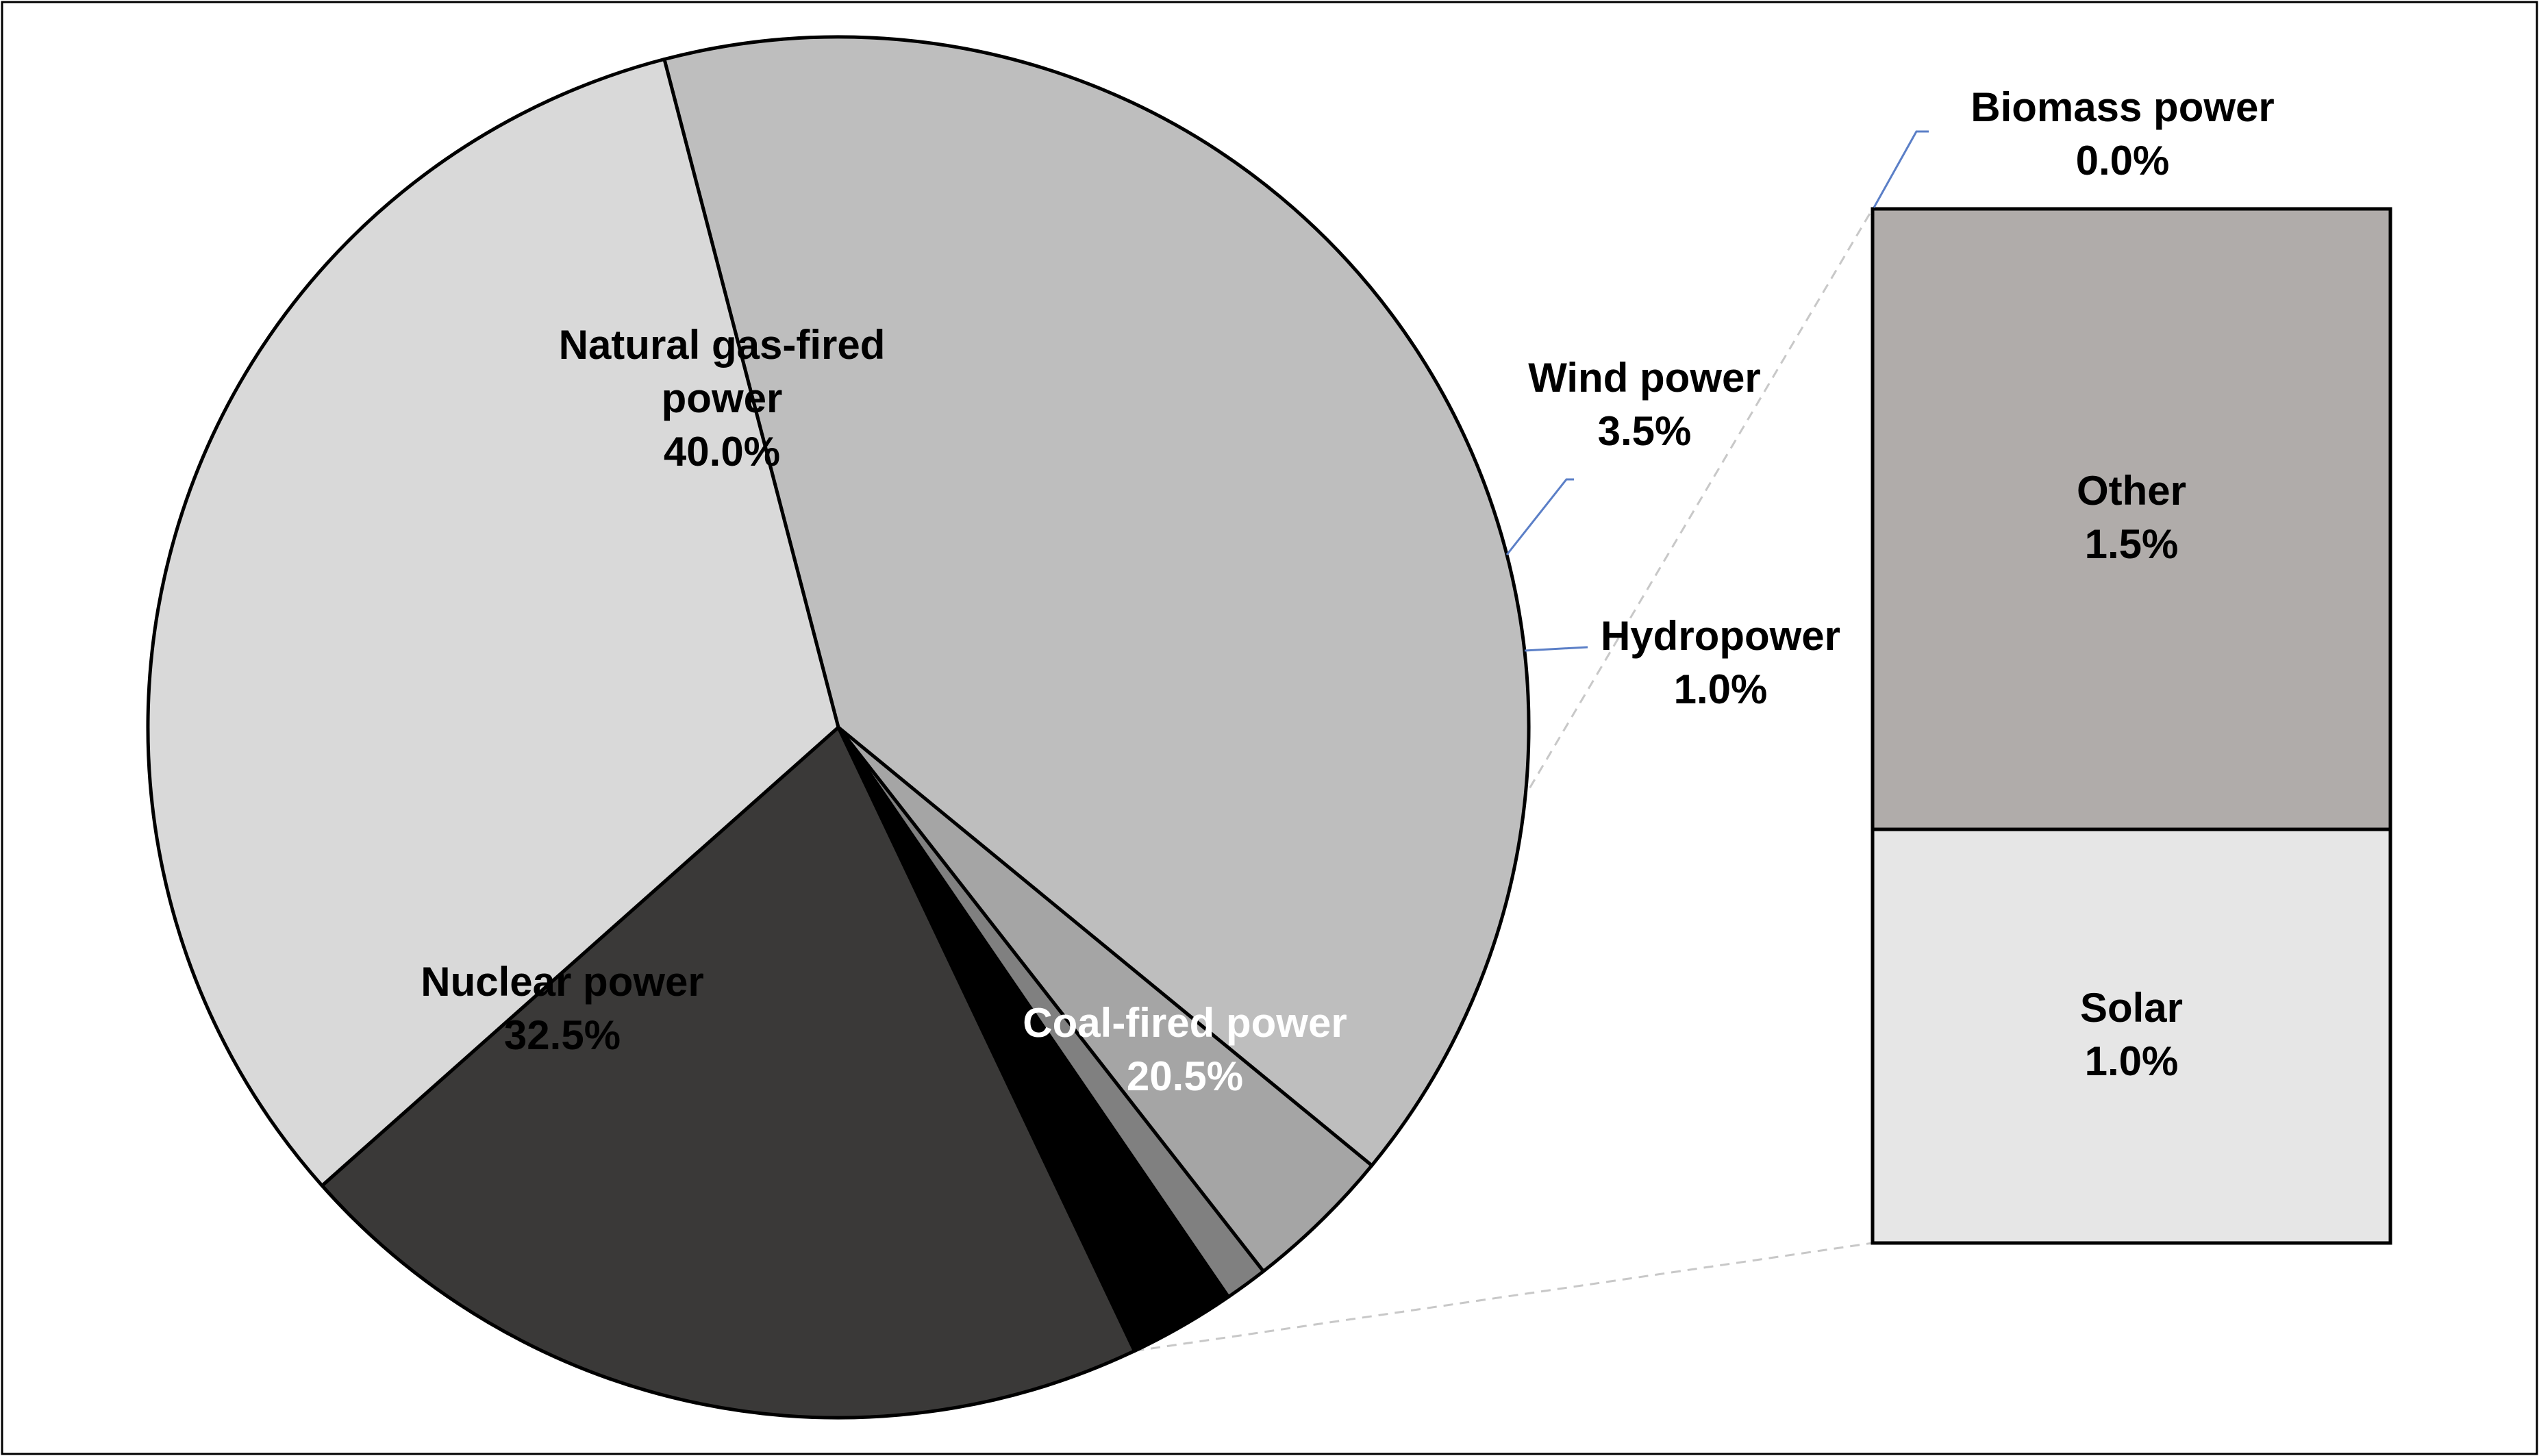 The height and width of the screenshot is (1456, 2539). I want to click on bar-segment-solar, so click(2131, 1036).